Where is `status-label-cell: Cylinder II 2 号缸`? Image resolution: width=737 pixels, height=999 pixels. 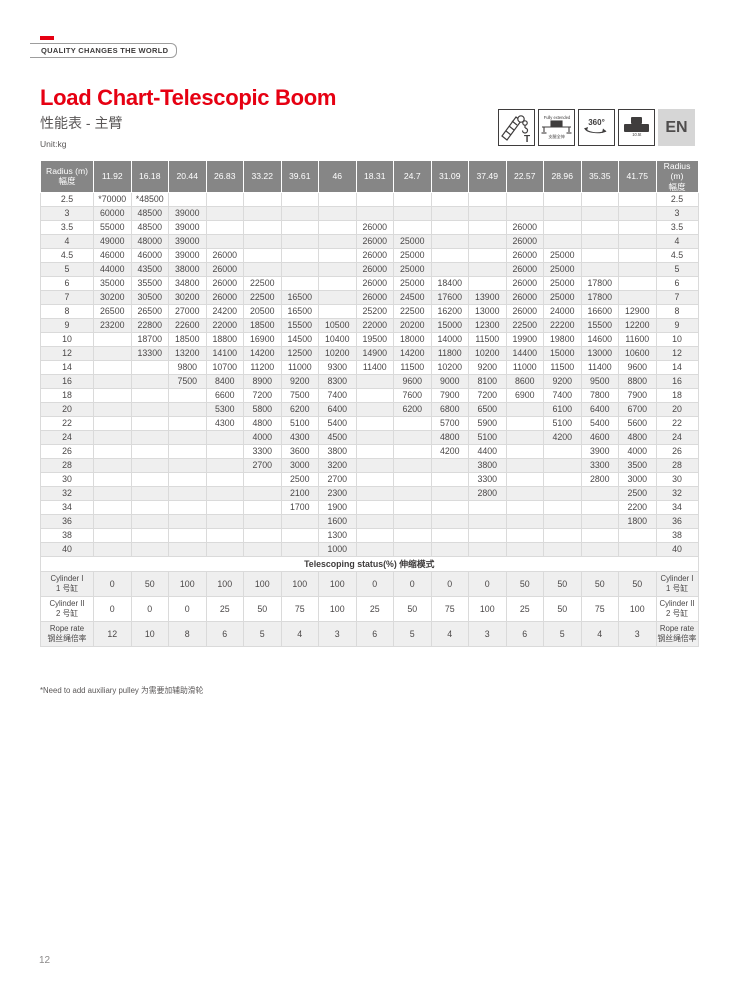 status-label-cell: Cylinder II 2 号缸 is located at coordinates (677, 608).